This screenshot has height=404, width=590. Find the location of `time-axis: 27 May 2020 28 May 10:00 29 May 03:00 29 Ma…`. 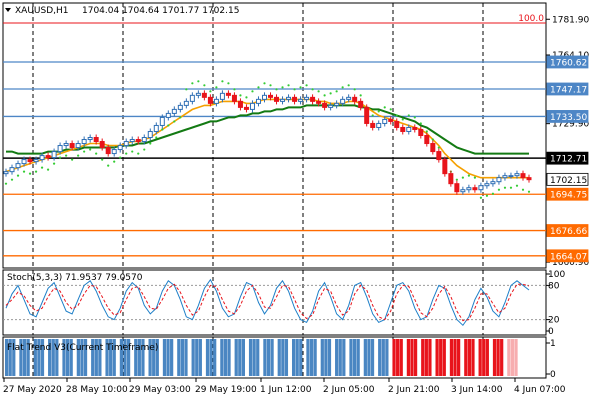

time-axis: 27 May 2020 28 May 10:00 29 May 03:00 29 Ma… is located at coordinates (284, 386).